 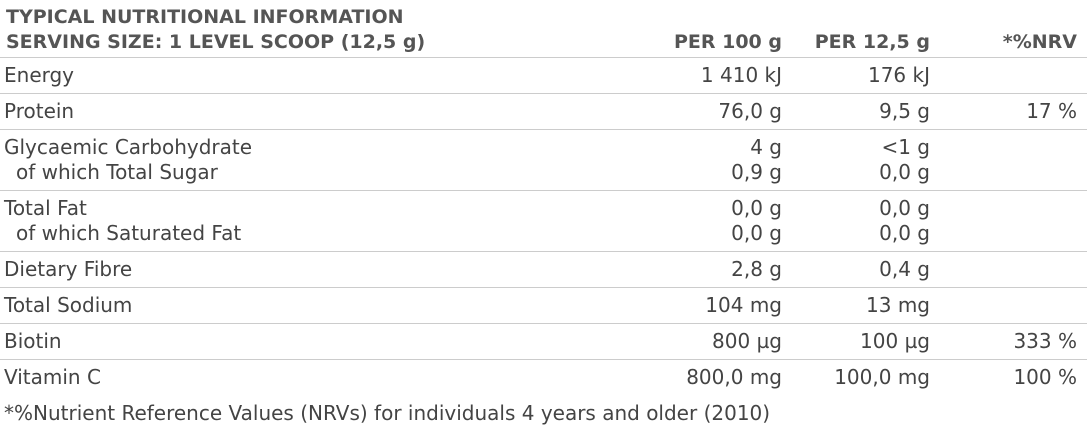 I want to click on row-value: 2,8 g, so click(x=756, y=269).